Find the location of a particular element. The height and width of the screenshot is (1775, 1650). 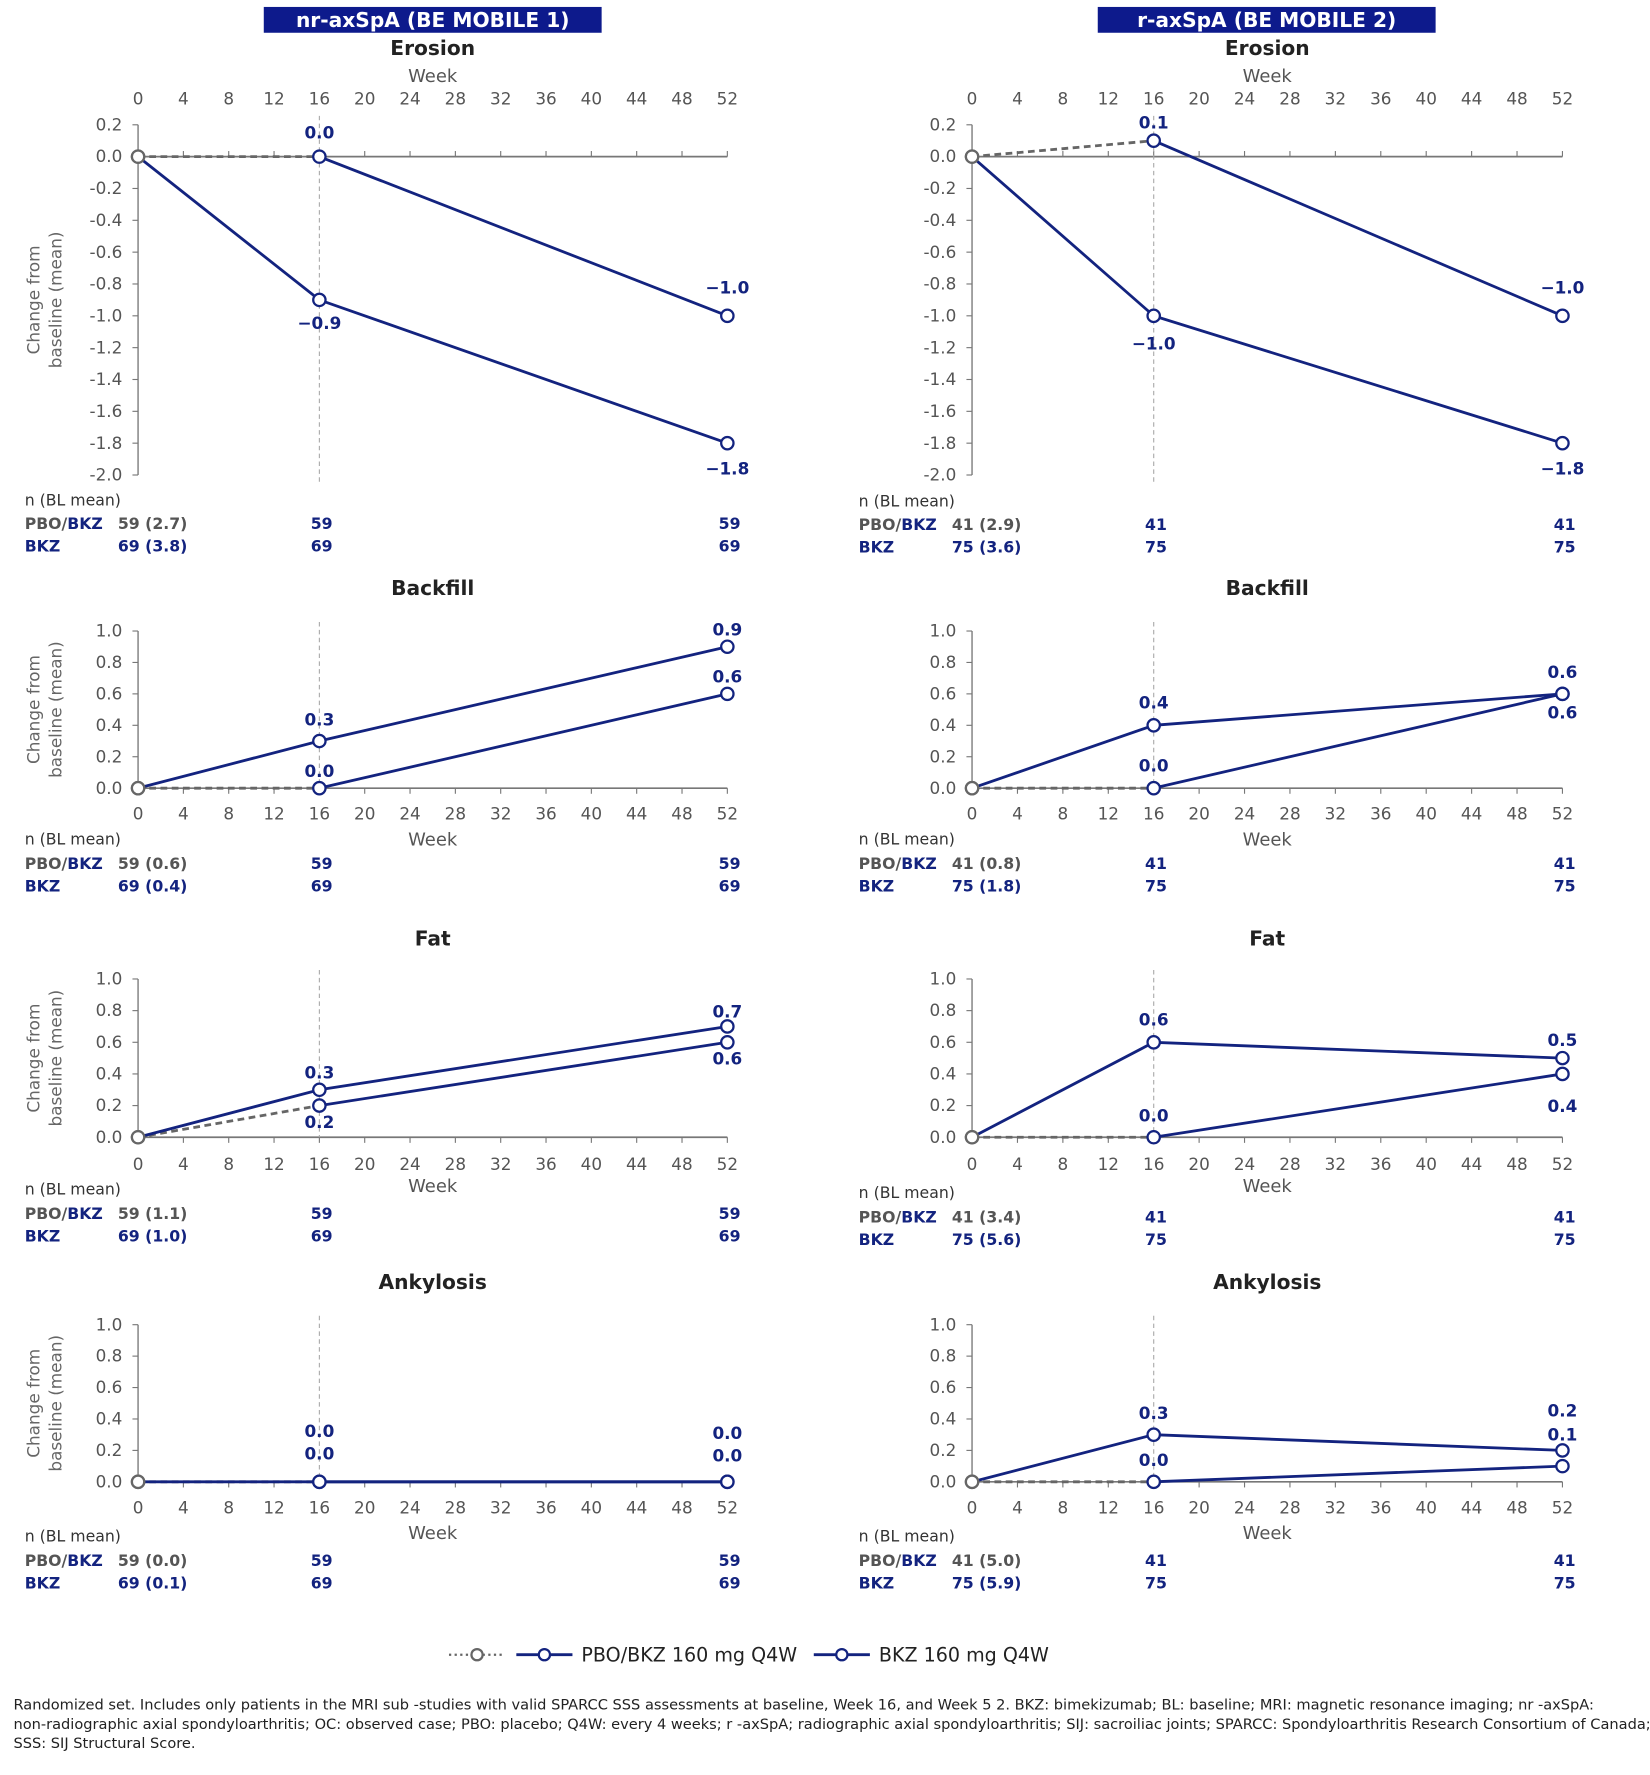

y-tick-label: -1.2 is located at coordinates (106, 347).